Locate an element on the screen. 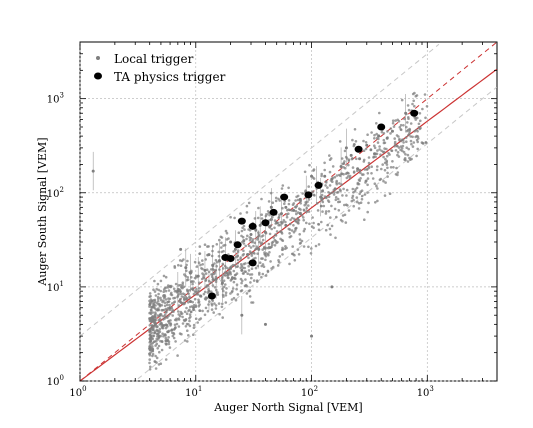 Image resolution: width=533 pixels, height=428 pixels. x-tick-labels: 100 101 102 103 is located at coordinates (251, 392).